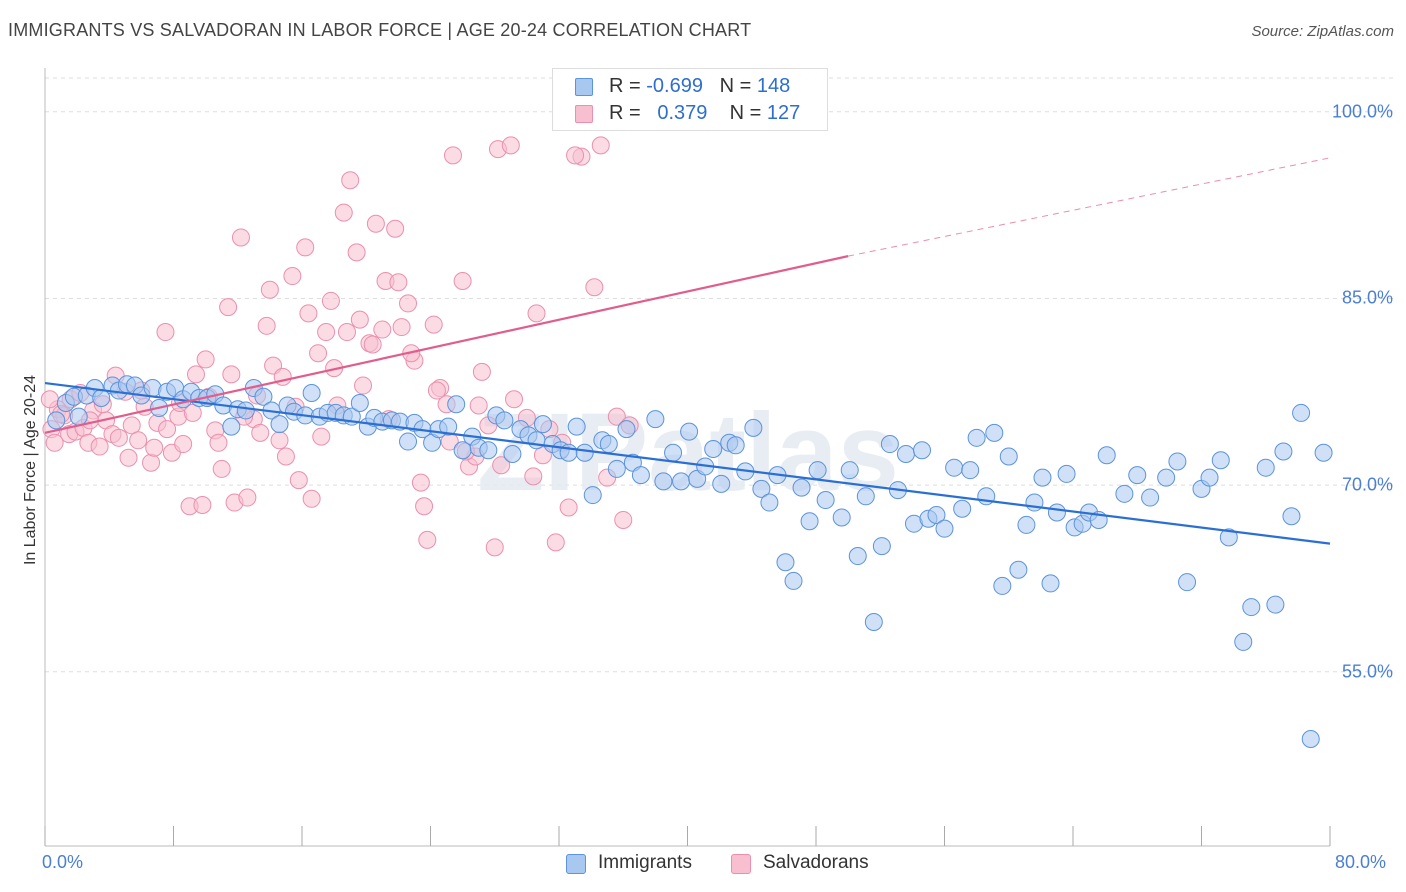  What do you see at coordinates (741, 864) in the screenshot?
I see `salvadorans-swatch` at bounding box center [741, 864].